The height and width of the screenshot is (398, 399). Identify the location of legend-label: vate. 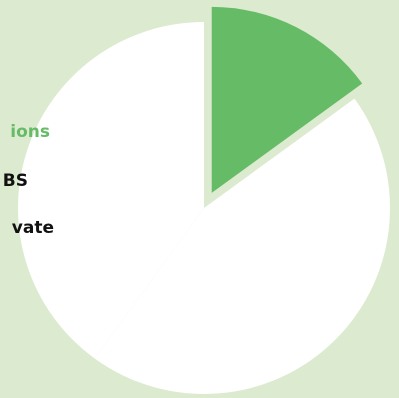
(33, 228).